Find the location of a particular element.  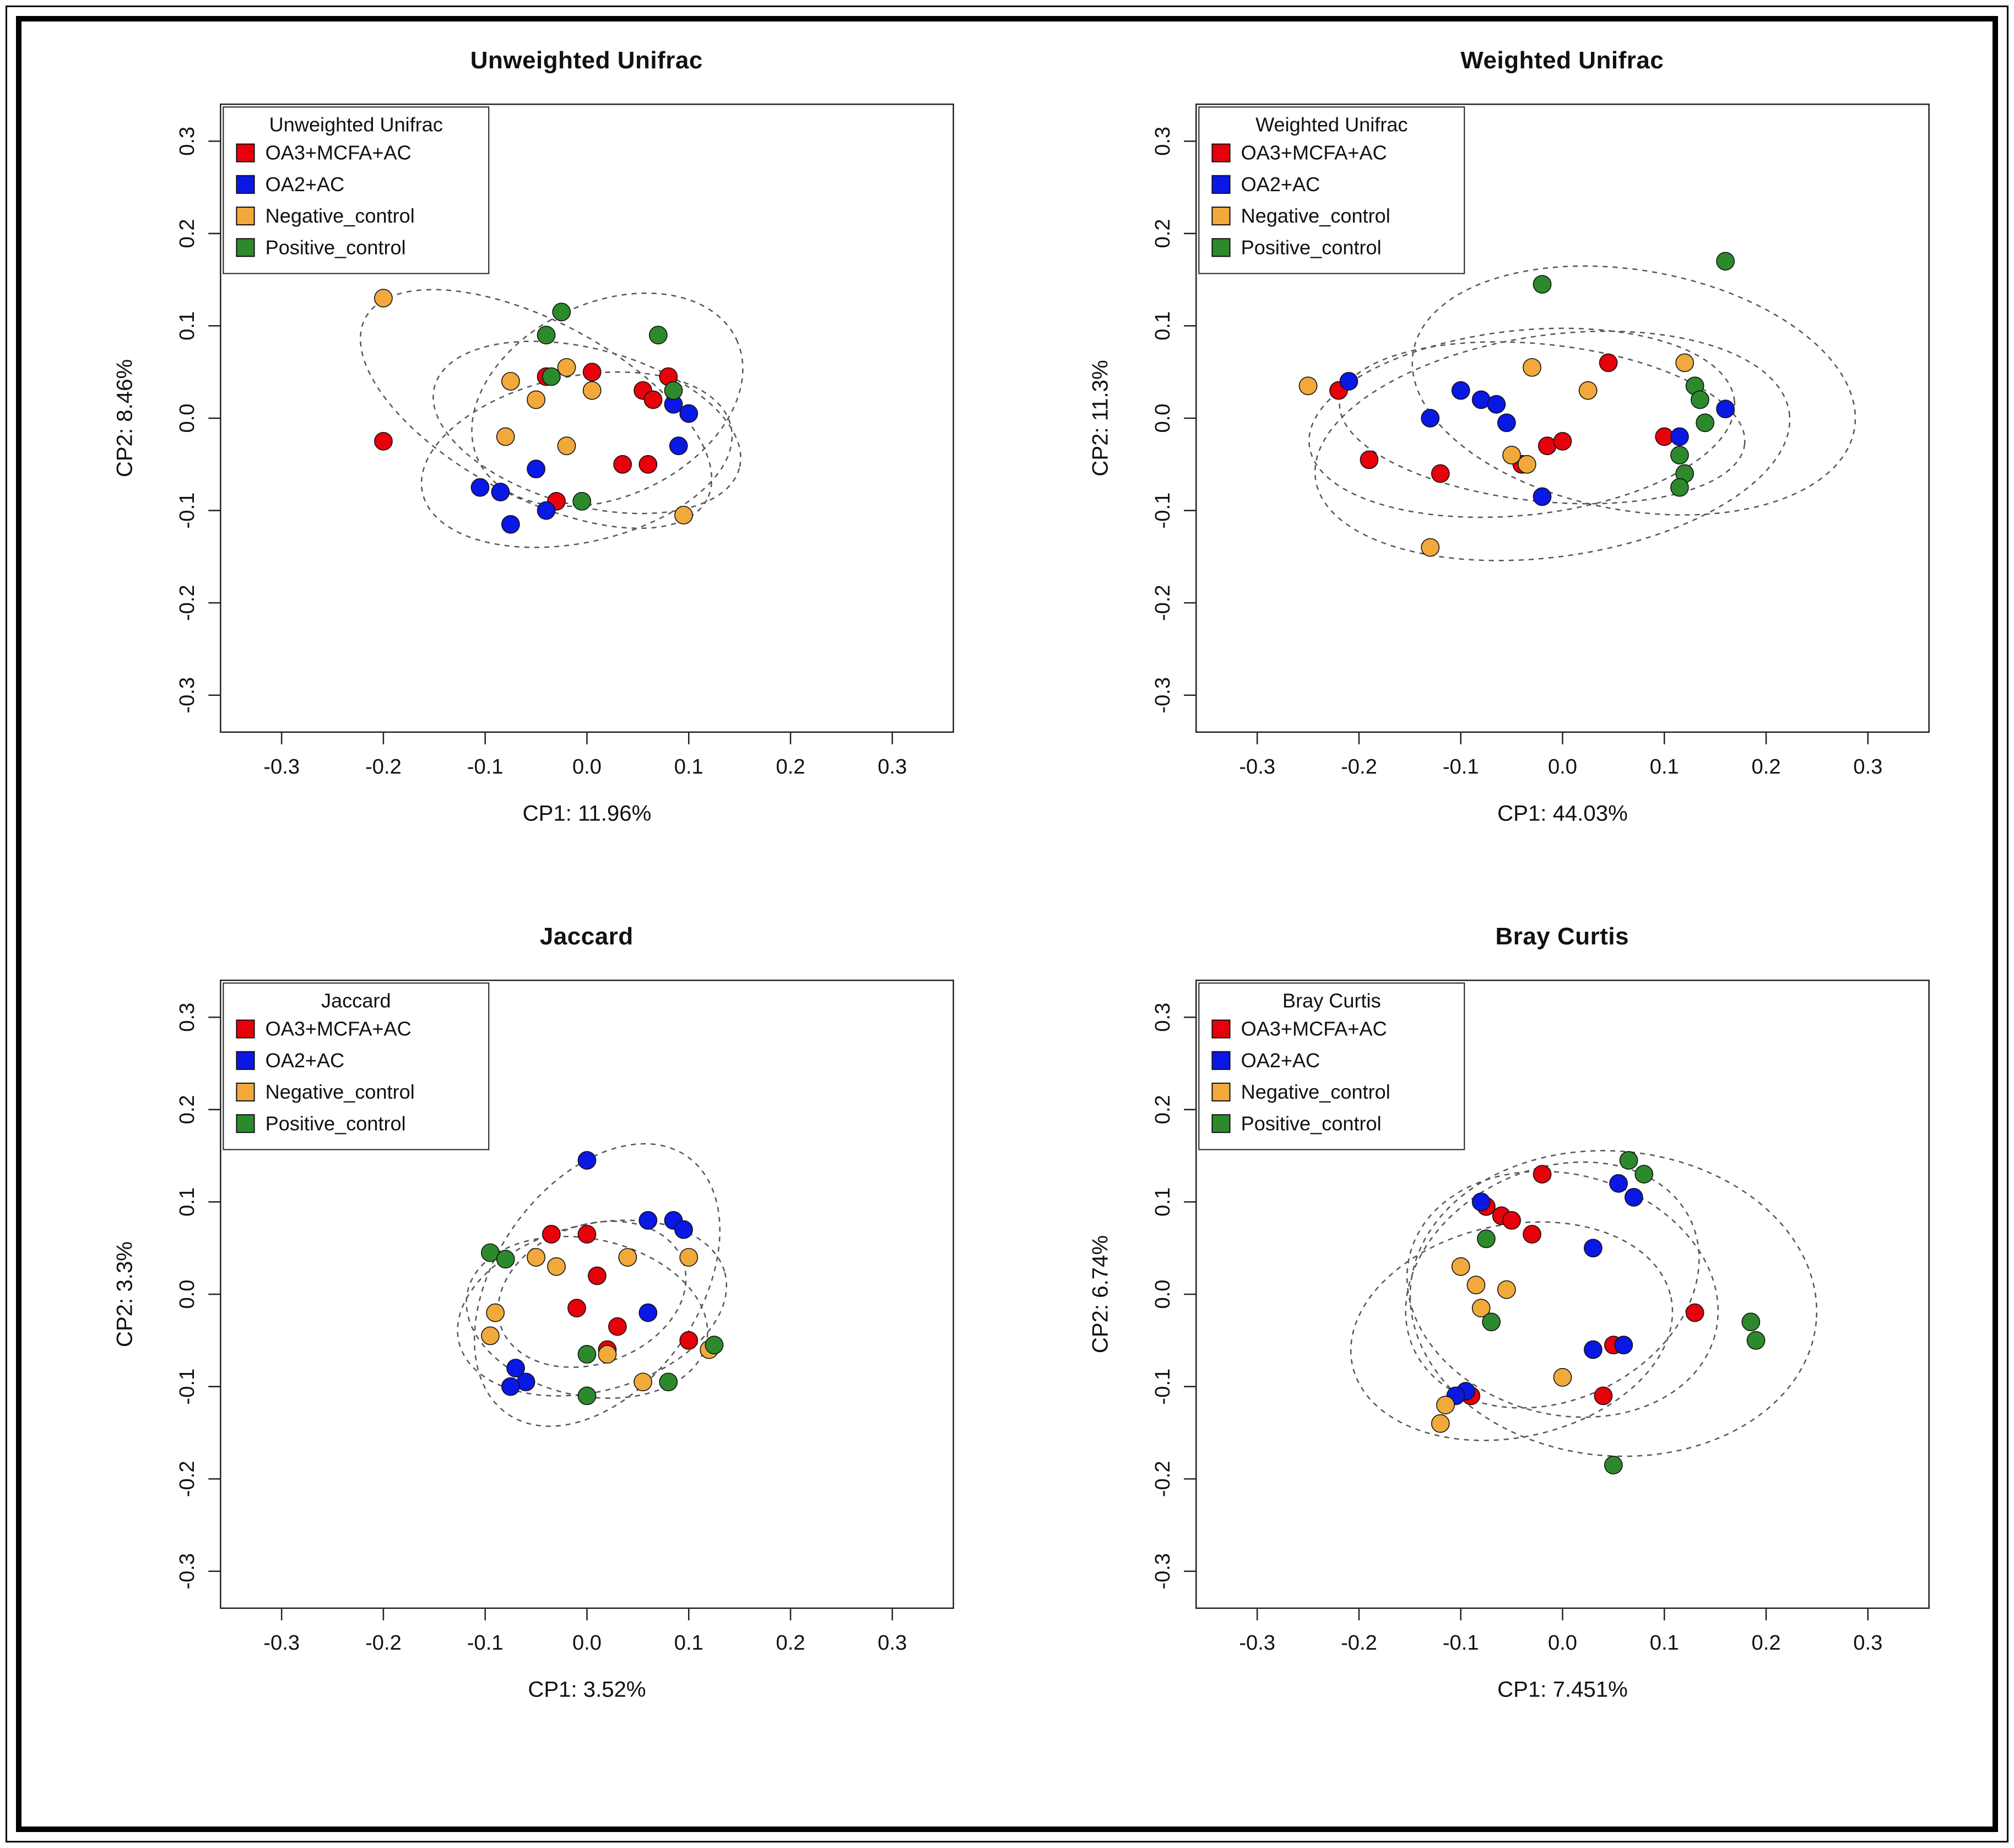

panel-title: Bray Curtis is located at coordinates (1562, 936).